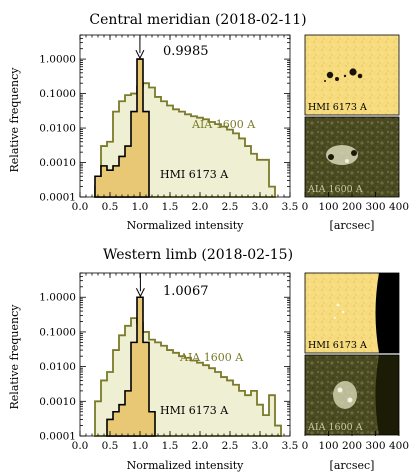  Describe the element at coordinates (198, 255) in the screenshot. I see `chart-title: Western limb (2018-02-15)` at that location.